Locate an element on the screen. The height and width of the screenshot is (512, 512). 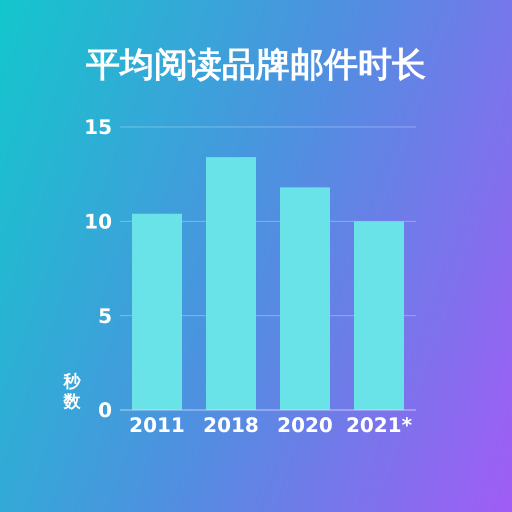
x-tick-label: 2018 is located at coordinates (231, 425).